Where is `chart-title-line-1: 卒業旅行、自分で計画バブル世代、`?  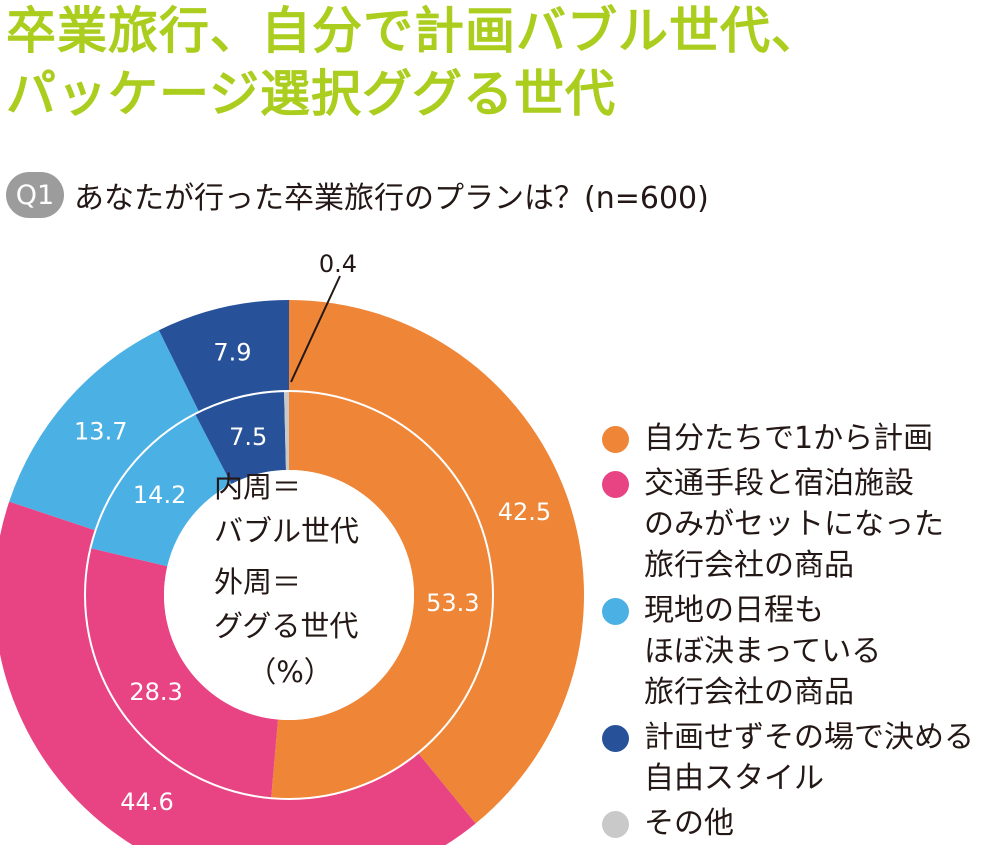
chart-title-line-1: 卒業旅行、自分で計画バブル世代、 is located at coordinates (414, 31).